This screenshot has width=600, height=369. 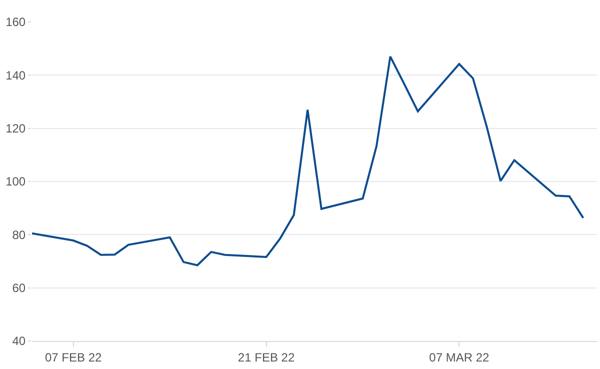 I want to click on x-tick-label: 21 FEB 22, so click(x=266, y=357).